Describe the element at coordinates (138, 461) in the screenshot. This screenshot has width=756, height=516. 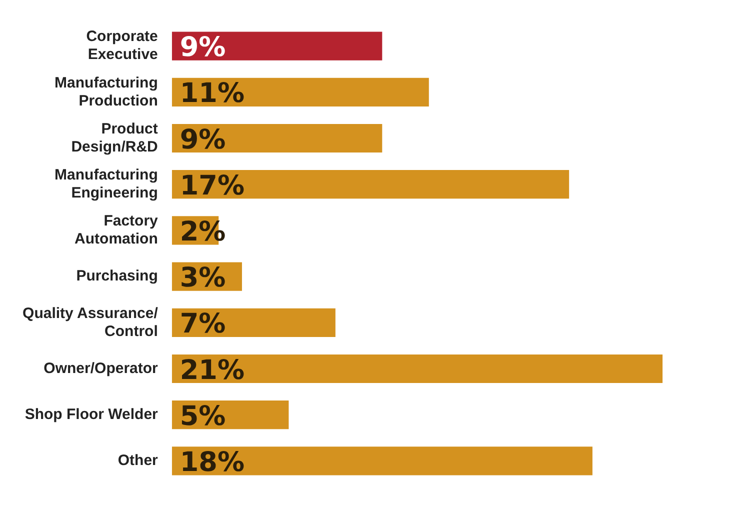
I see `y-tick-label: Other` at that location.